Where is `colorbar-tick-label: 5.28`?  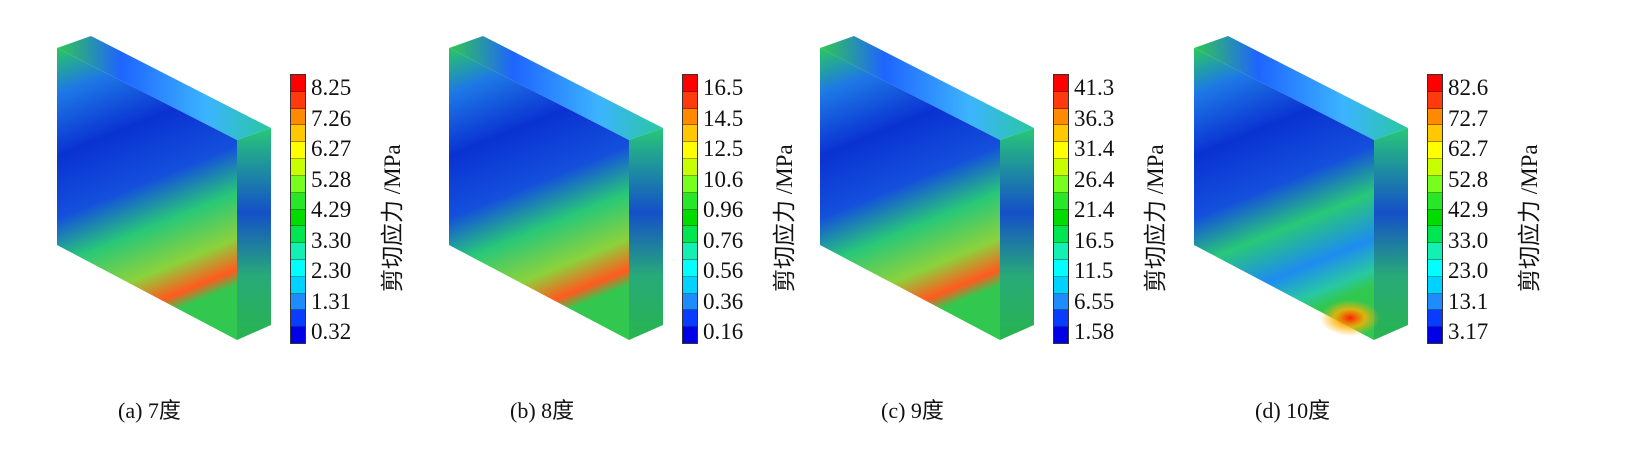 colorbar-tick-label: 5.28 is located at coordinates (331, 179).